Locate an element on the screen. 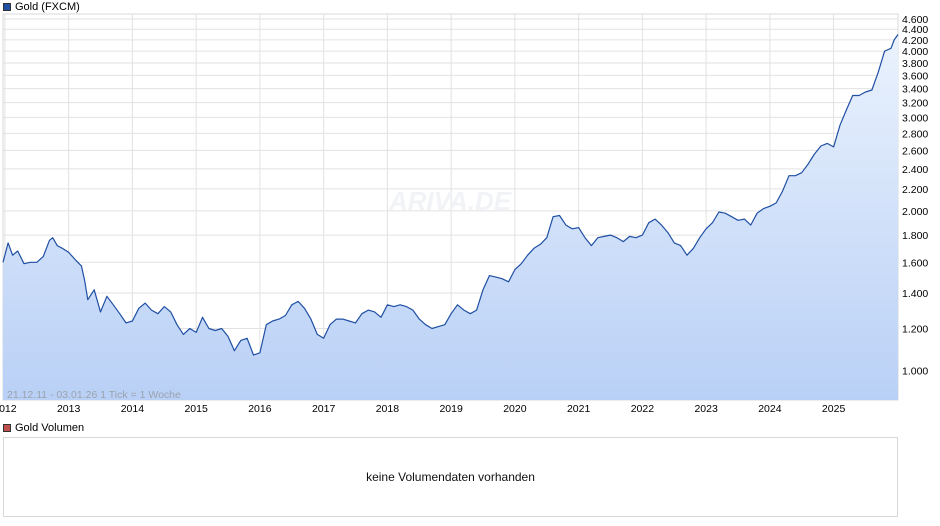  y-tick-label: 1.000 is located at coordinates (915, 372).